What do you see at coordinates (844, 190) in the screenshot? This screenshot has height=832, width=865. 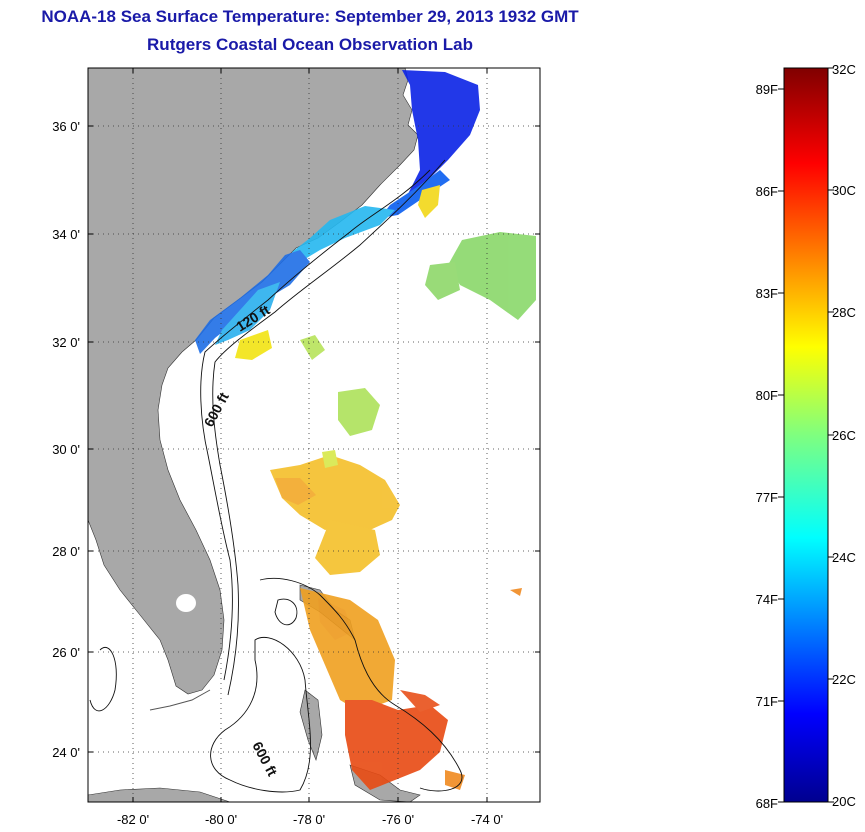 I see `colorbar-c-label: 30C` at bounding box center [844, 190].